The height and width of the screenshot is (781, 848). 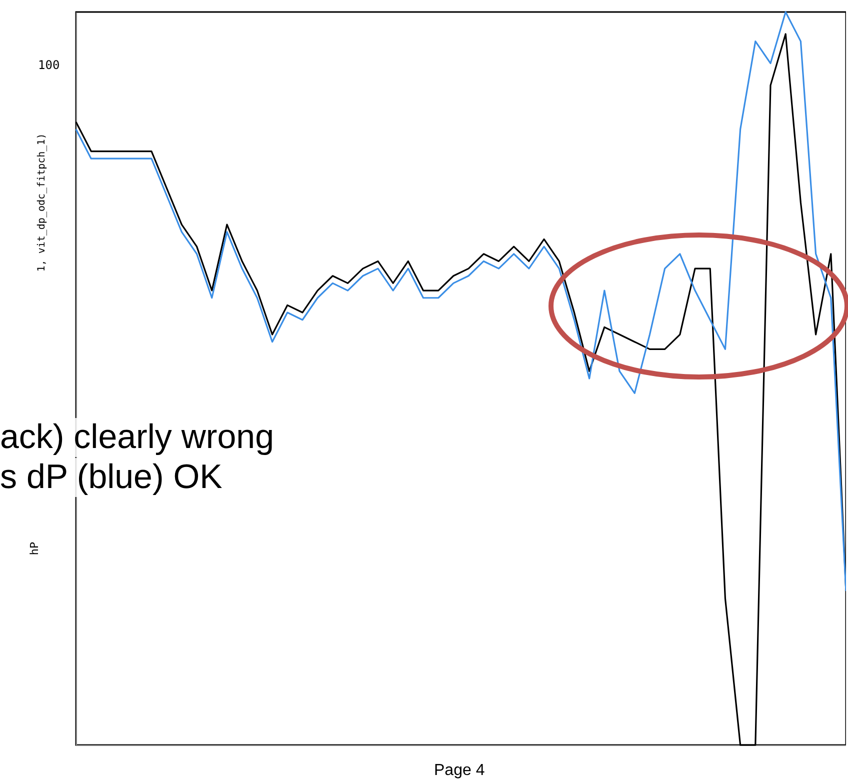 I want to click on text: hP, so click(x=35, y=549).